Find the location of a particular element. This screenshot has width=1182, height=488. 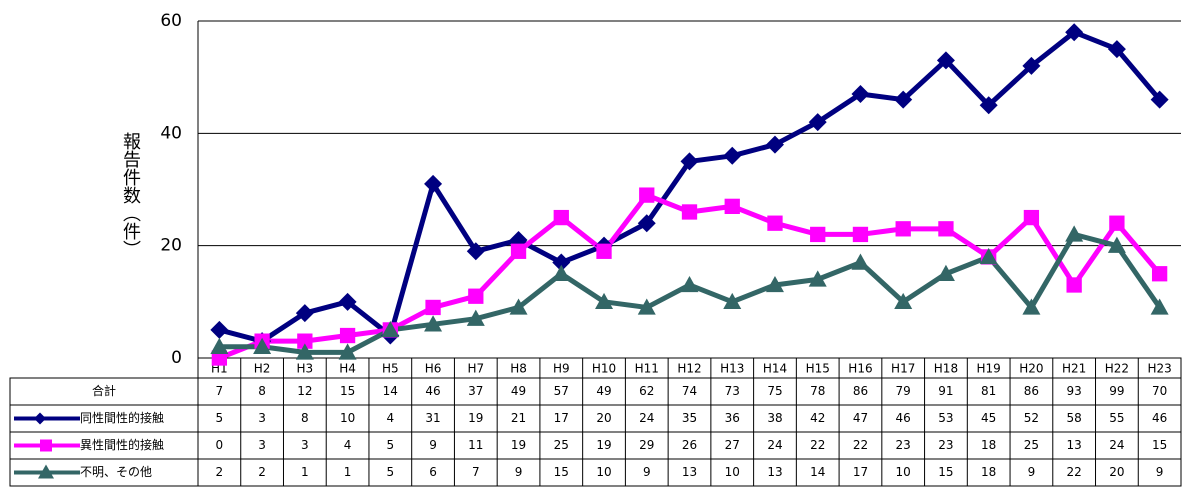

table-cell: 74 is located at coordinates (689, 391).